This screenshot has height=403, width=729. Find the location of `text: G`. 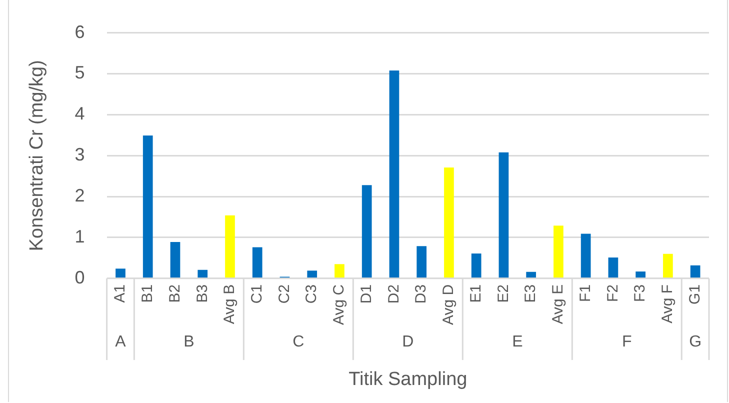

text: G is located at coordinates (695, 341).